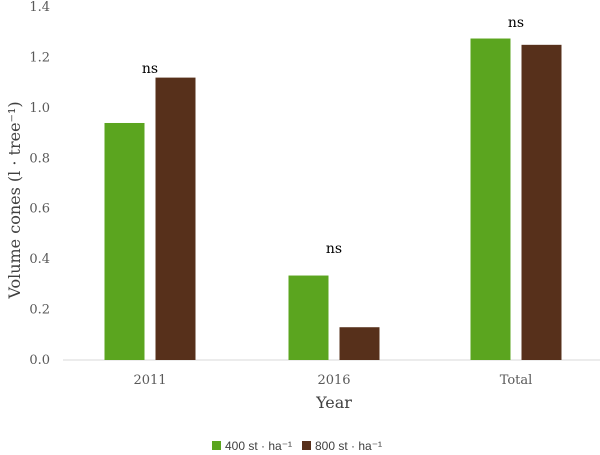  What do you see at coordinates (39, 57) in the screenshot?
I see `y-tick-label: 1.2` at bounding box center [39, 57].